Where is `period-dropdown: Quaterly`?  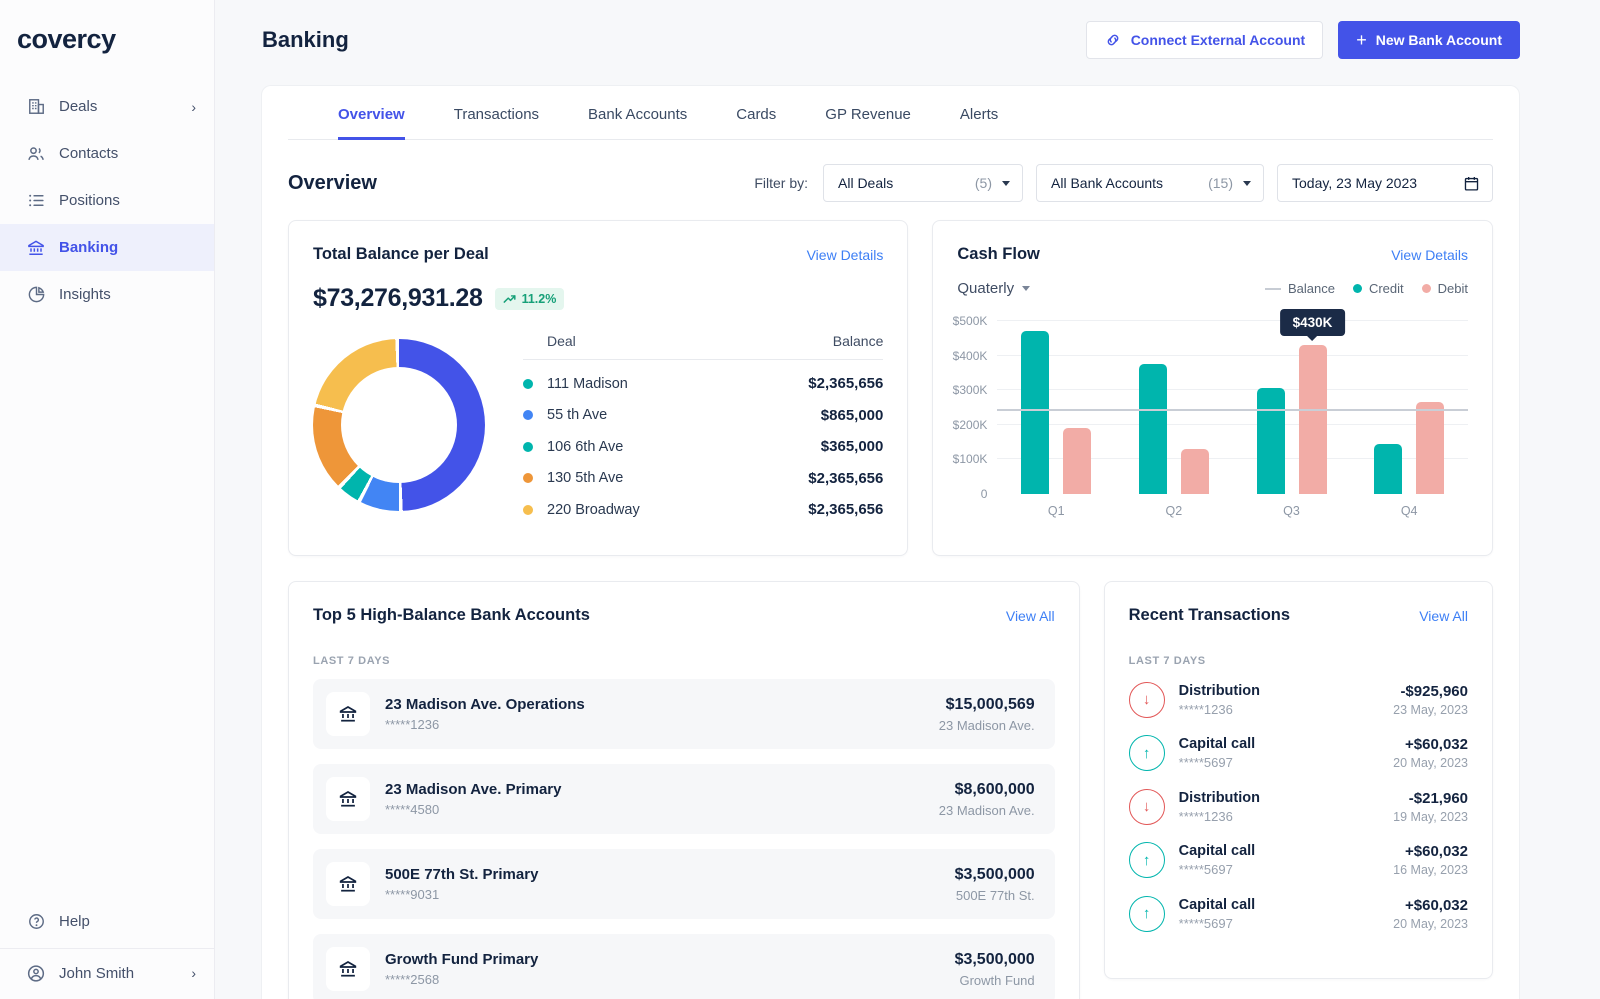
period-dropdown: Quaterly is located at coordinates (994, 288).